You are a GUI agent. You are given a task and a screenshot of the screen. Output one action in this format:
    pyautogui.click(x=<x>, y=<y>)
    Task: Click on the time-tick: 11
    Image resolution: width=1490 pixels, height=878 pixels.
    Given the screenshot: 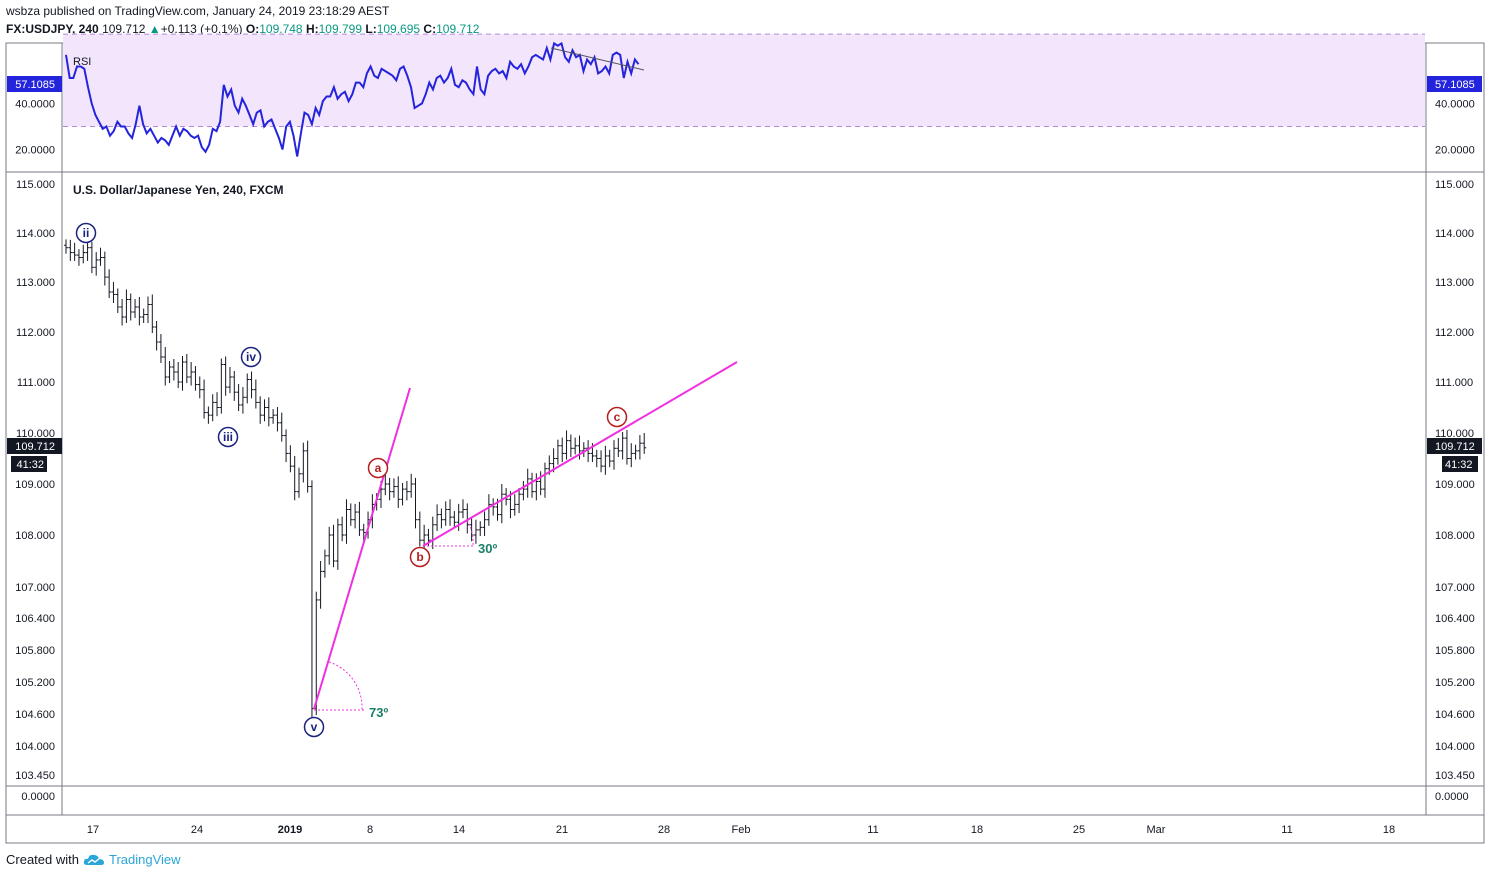 What is the action you would take?
    pyautogui.click(x=1286, y=830)
    